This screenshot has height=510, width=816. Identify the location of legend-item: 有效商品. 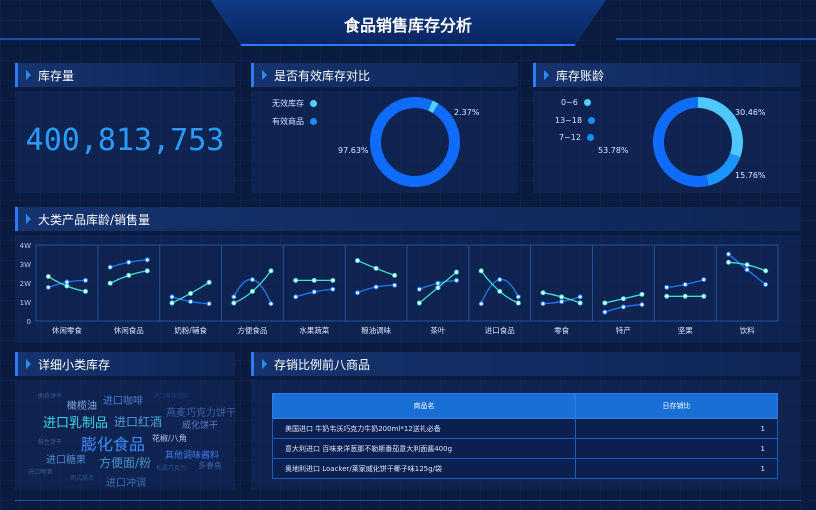
(294, 121).